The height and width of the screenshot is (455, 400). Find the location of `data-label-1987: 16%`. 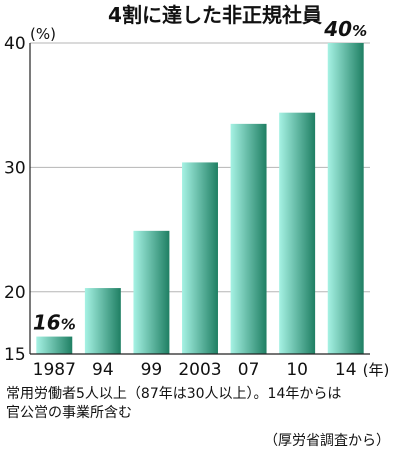

data-label-1987: 16% is located at coordinates (54, 323).